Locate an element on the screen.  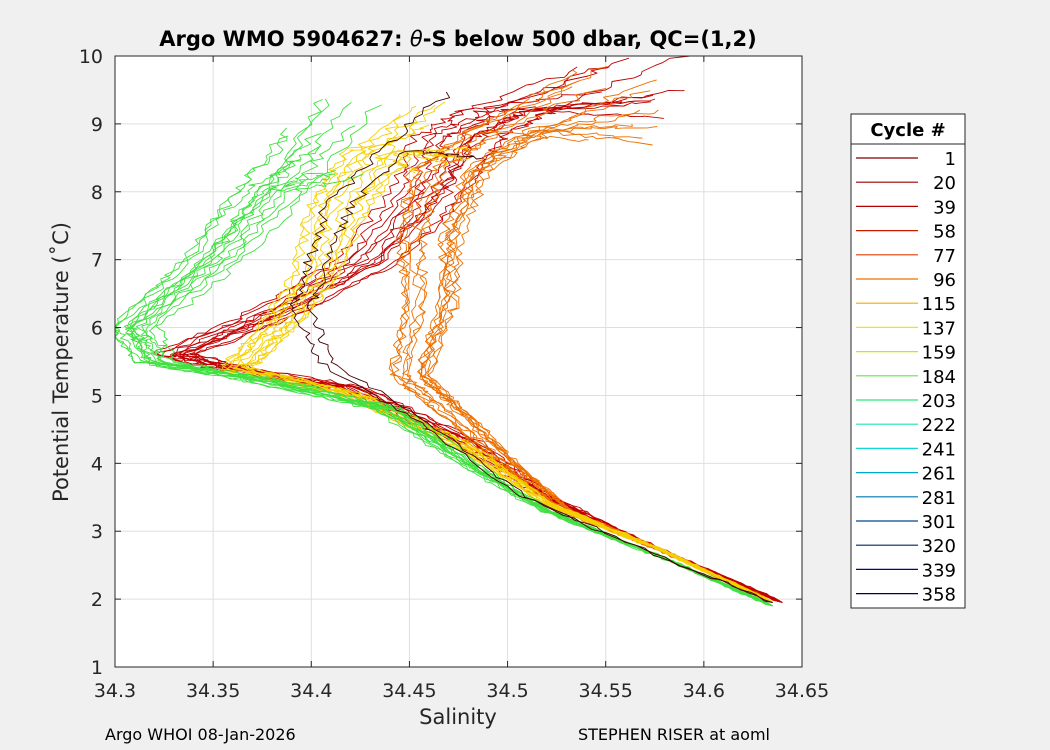
legend-entry-label: 137 is located at coordinates (939, 328).